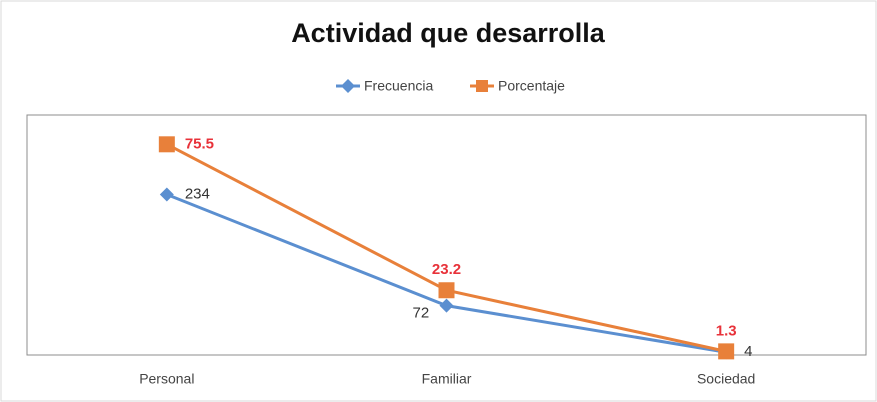 Image resolution: width=877 pixels, height=402 pixels. What do you see at coordinates (421, 313) in the screenshot?
I see `data-label: 72` at bounding box center [421, 313].